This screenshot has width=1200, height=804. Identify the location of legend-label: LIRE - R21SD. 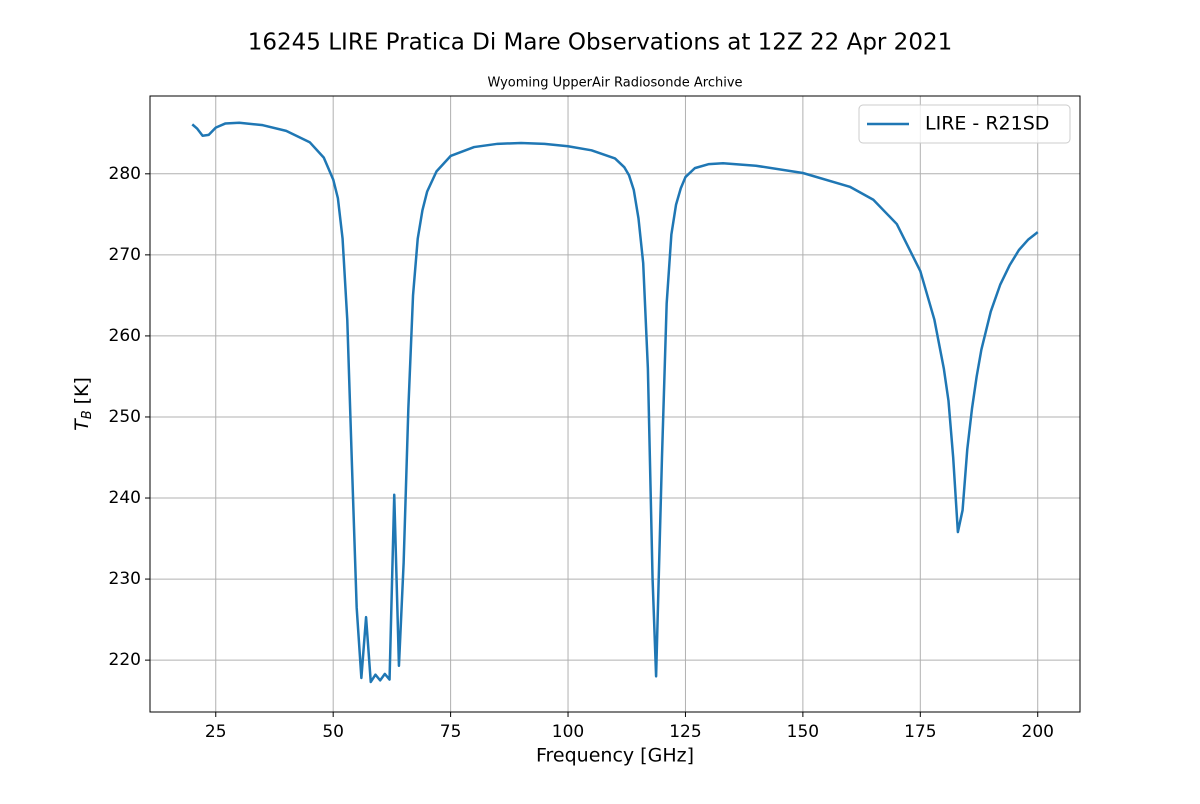
(987, 124).